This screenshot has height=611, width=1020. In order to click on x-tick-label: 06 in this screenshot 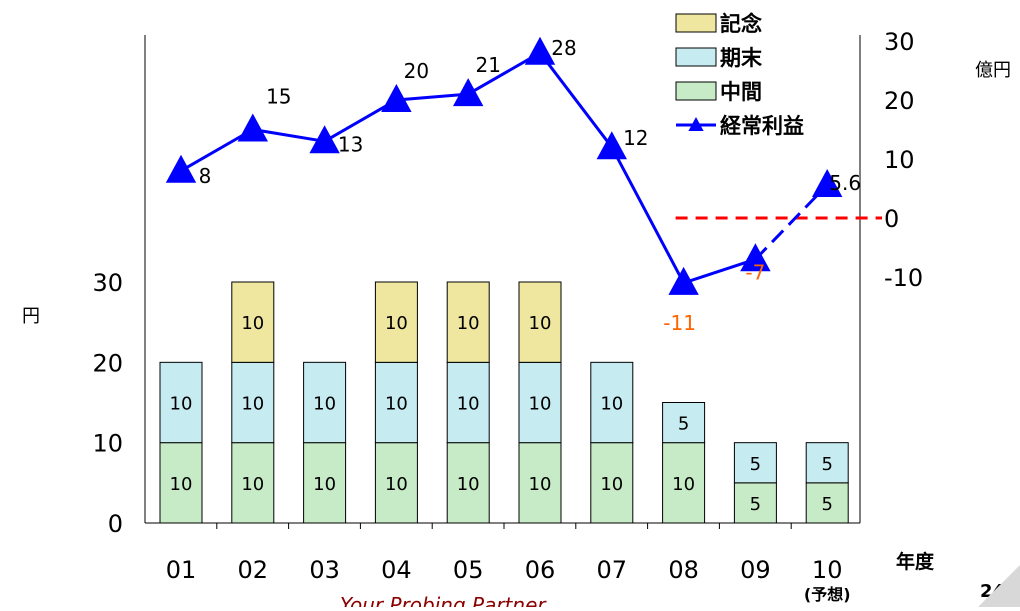, I will do `click(540, 570)`.